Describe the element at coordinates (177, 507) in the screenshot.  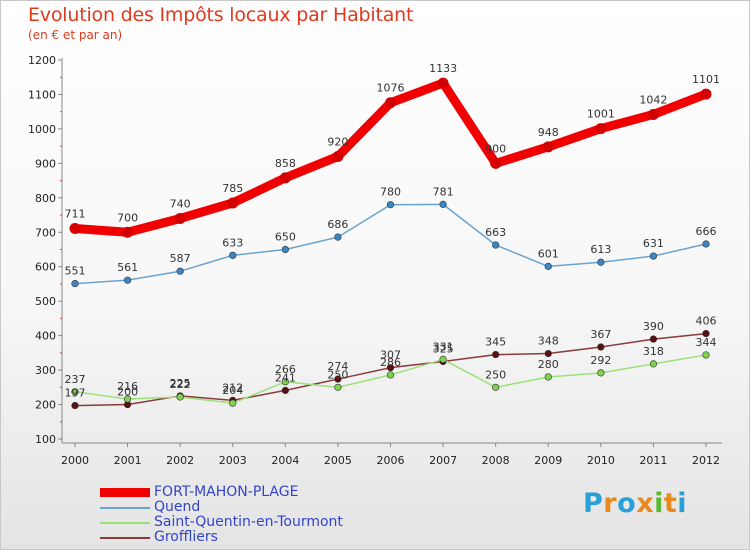
I see `legend-label: Quend` at that location.